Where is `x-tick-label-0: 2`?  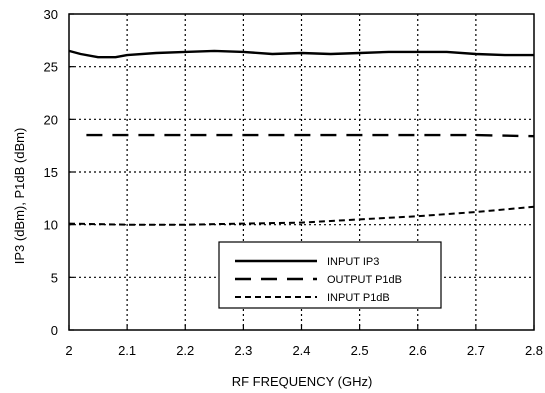 x-tick-label-0: 2 is located at coordinates (68, 350).